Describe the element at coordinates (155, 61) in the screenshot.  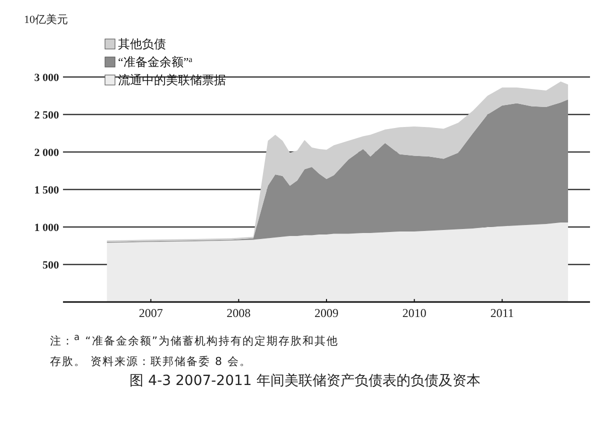
I see `legend-label: “准备金余额”$^{a}$` at that location.